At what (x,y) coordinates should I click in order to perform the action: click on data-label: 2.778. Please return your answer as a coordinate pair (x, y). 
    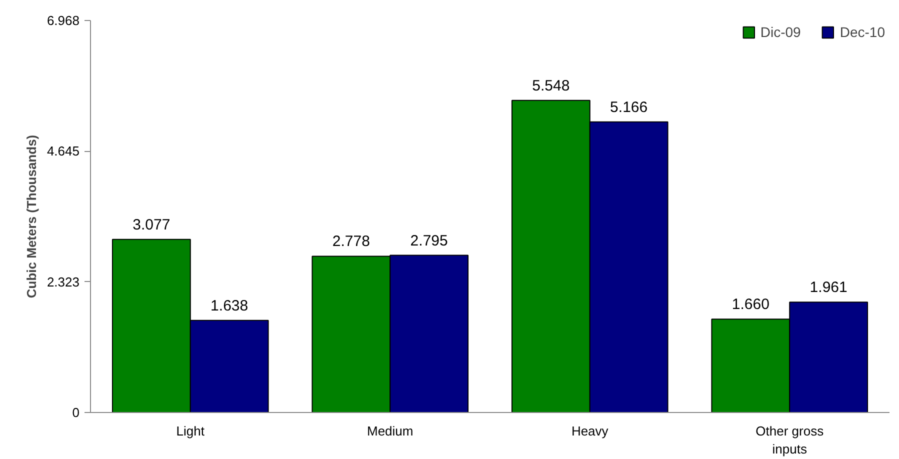
    Looking at the image, I should click on (351, 241).